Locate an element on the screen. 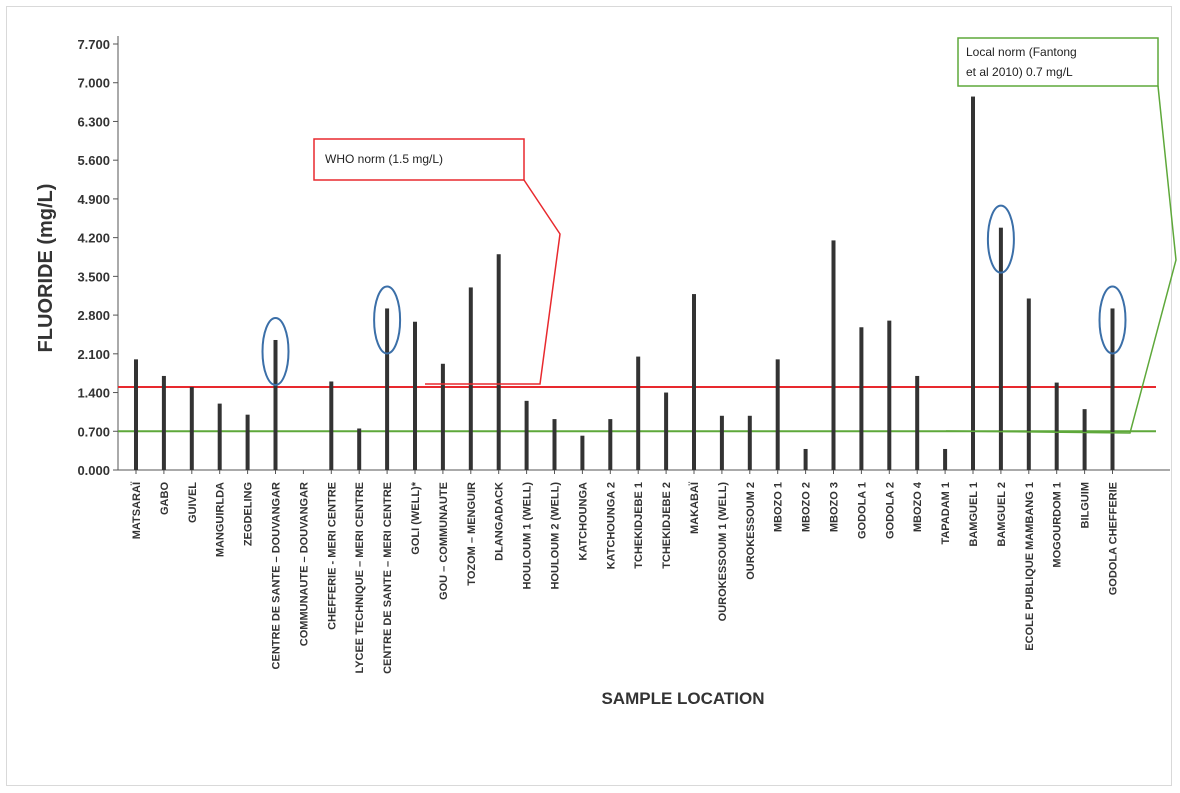 The height and width of the screenshot is (793, 1180). x-tick-label: BILGUIM is located at coordinates (1086, 505).